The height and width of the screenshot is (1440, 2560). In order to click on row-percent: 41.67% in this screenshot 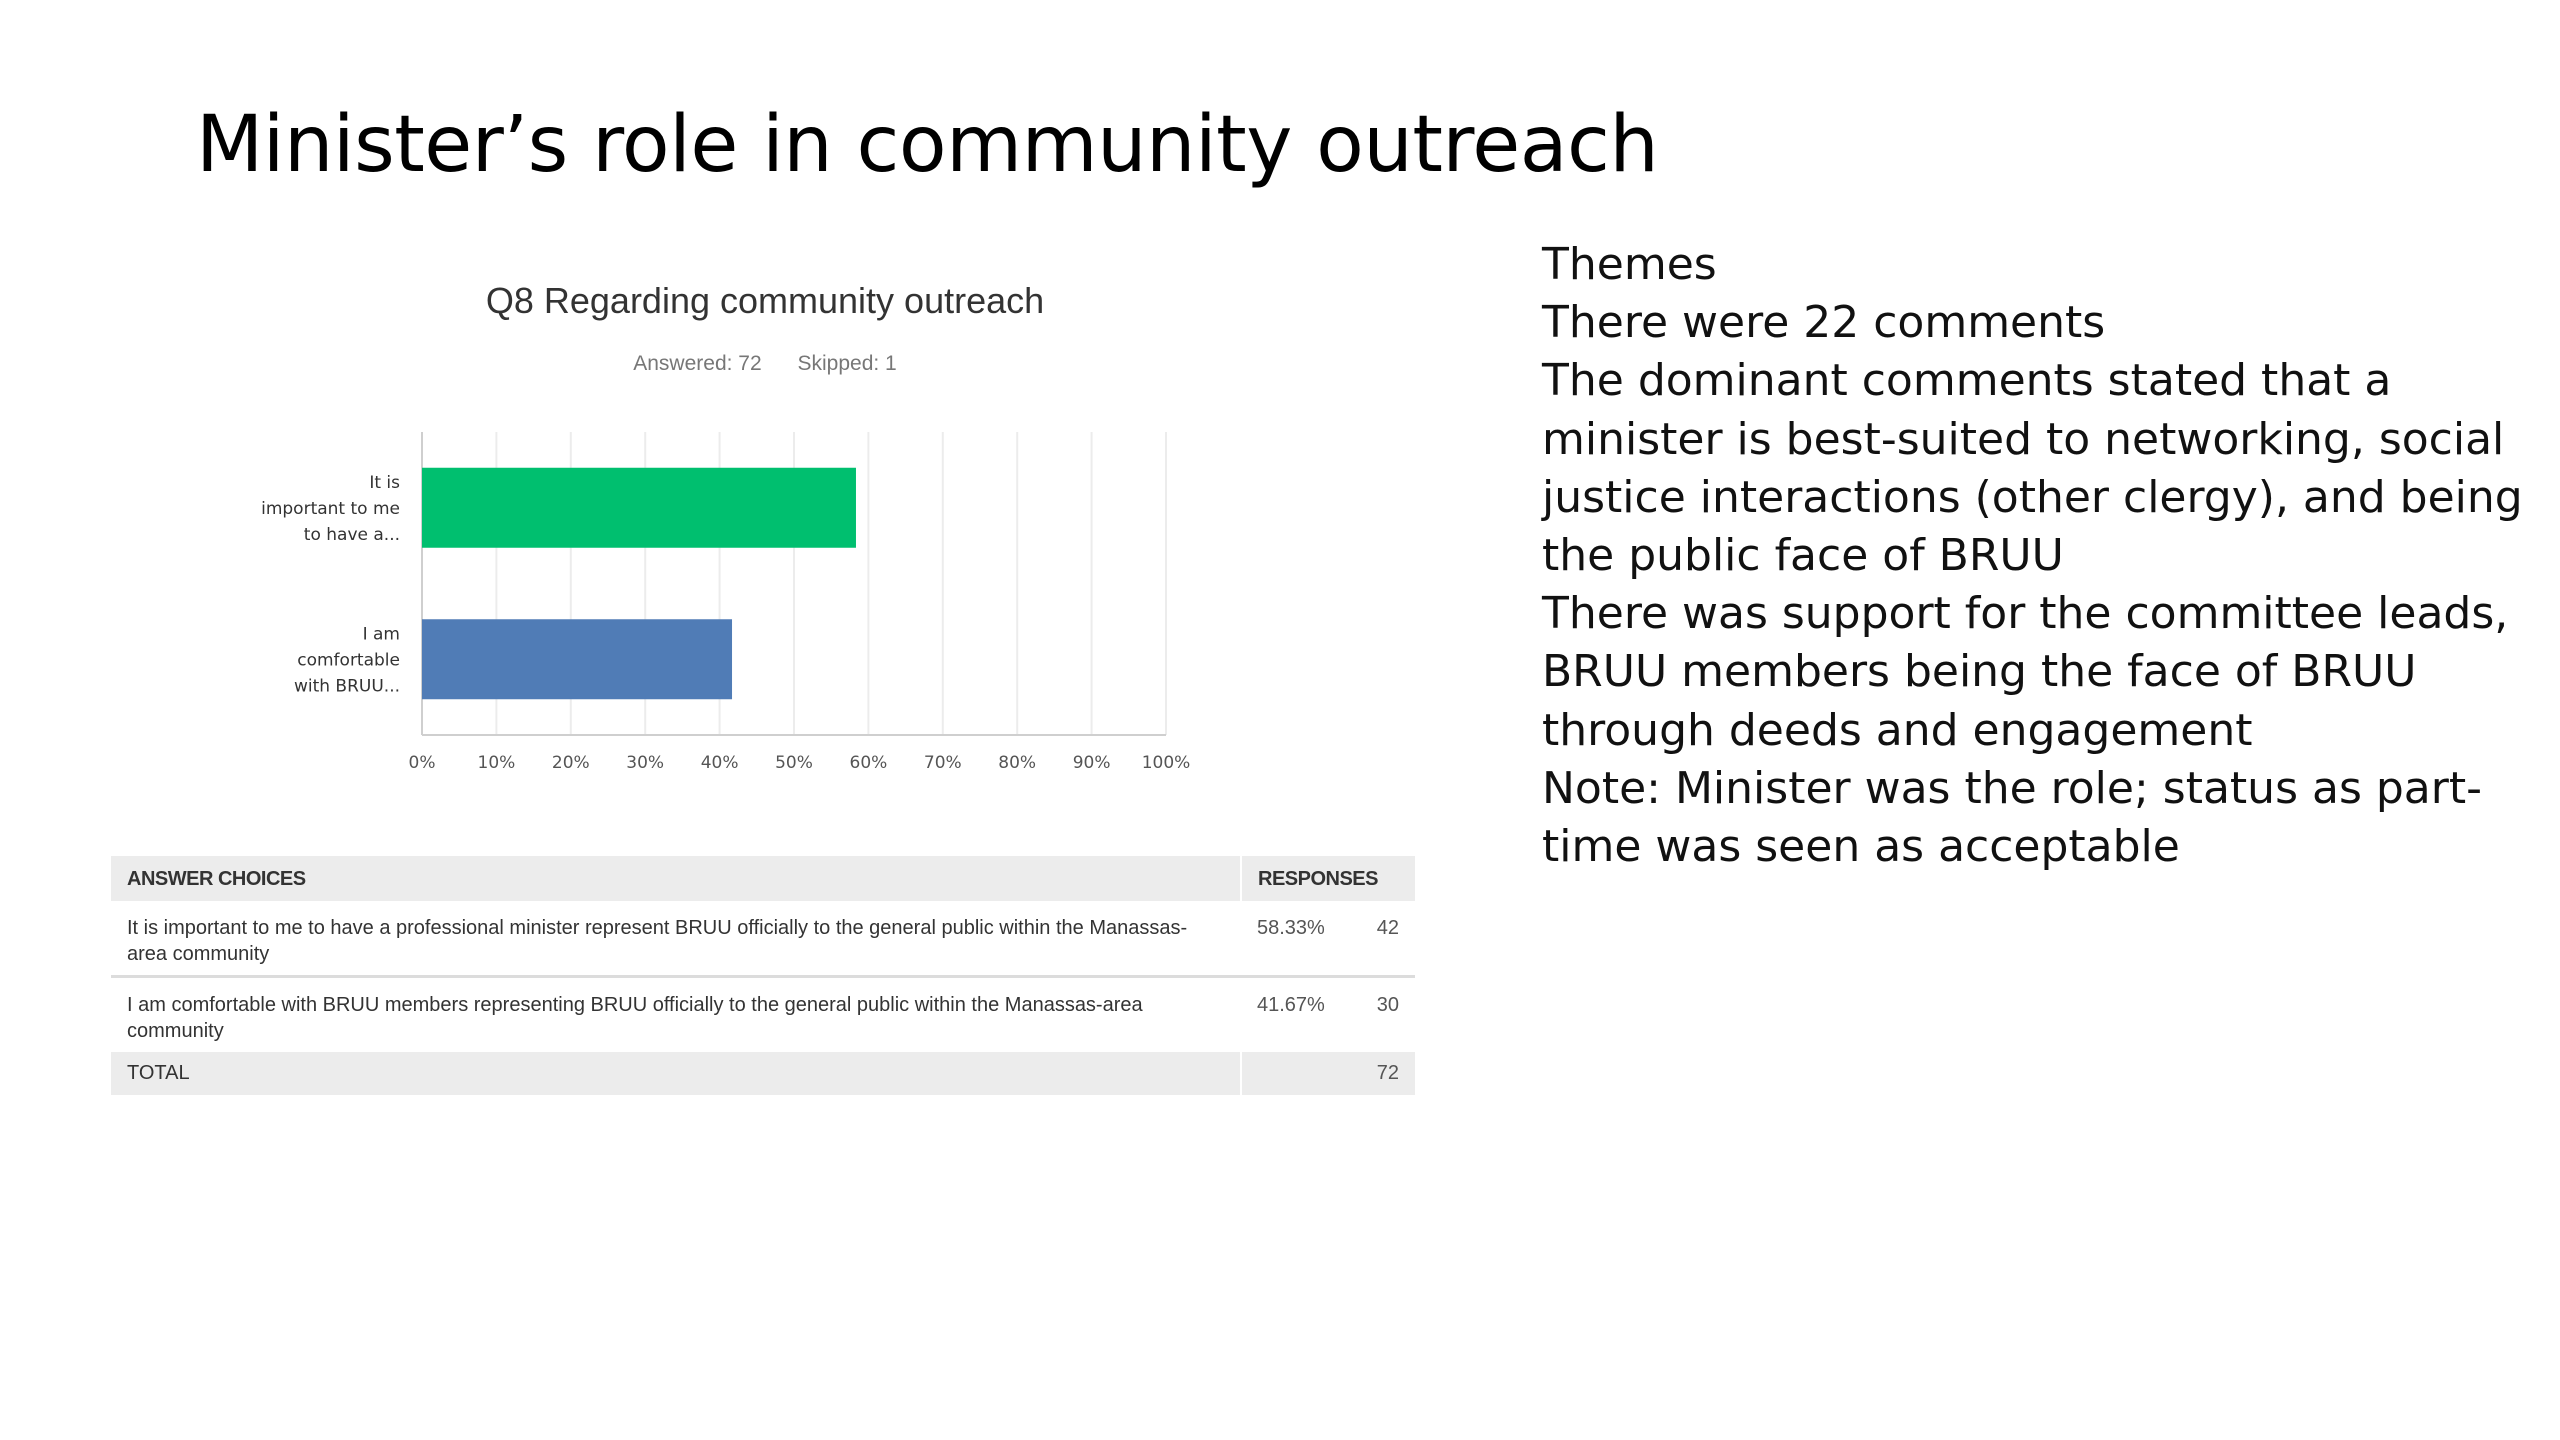, I will do `click(1297, 1013)`.